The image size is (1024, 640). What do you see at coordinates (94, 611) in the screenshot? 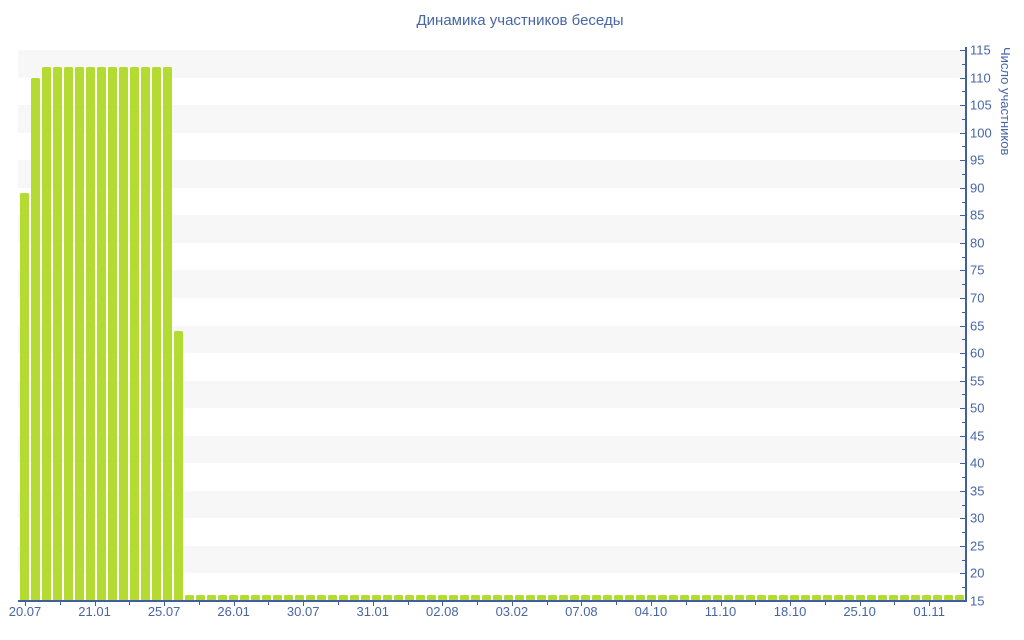
I see `x-tick-label: 21.01` at bounding box center [94, 611].